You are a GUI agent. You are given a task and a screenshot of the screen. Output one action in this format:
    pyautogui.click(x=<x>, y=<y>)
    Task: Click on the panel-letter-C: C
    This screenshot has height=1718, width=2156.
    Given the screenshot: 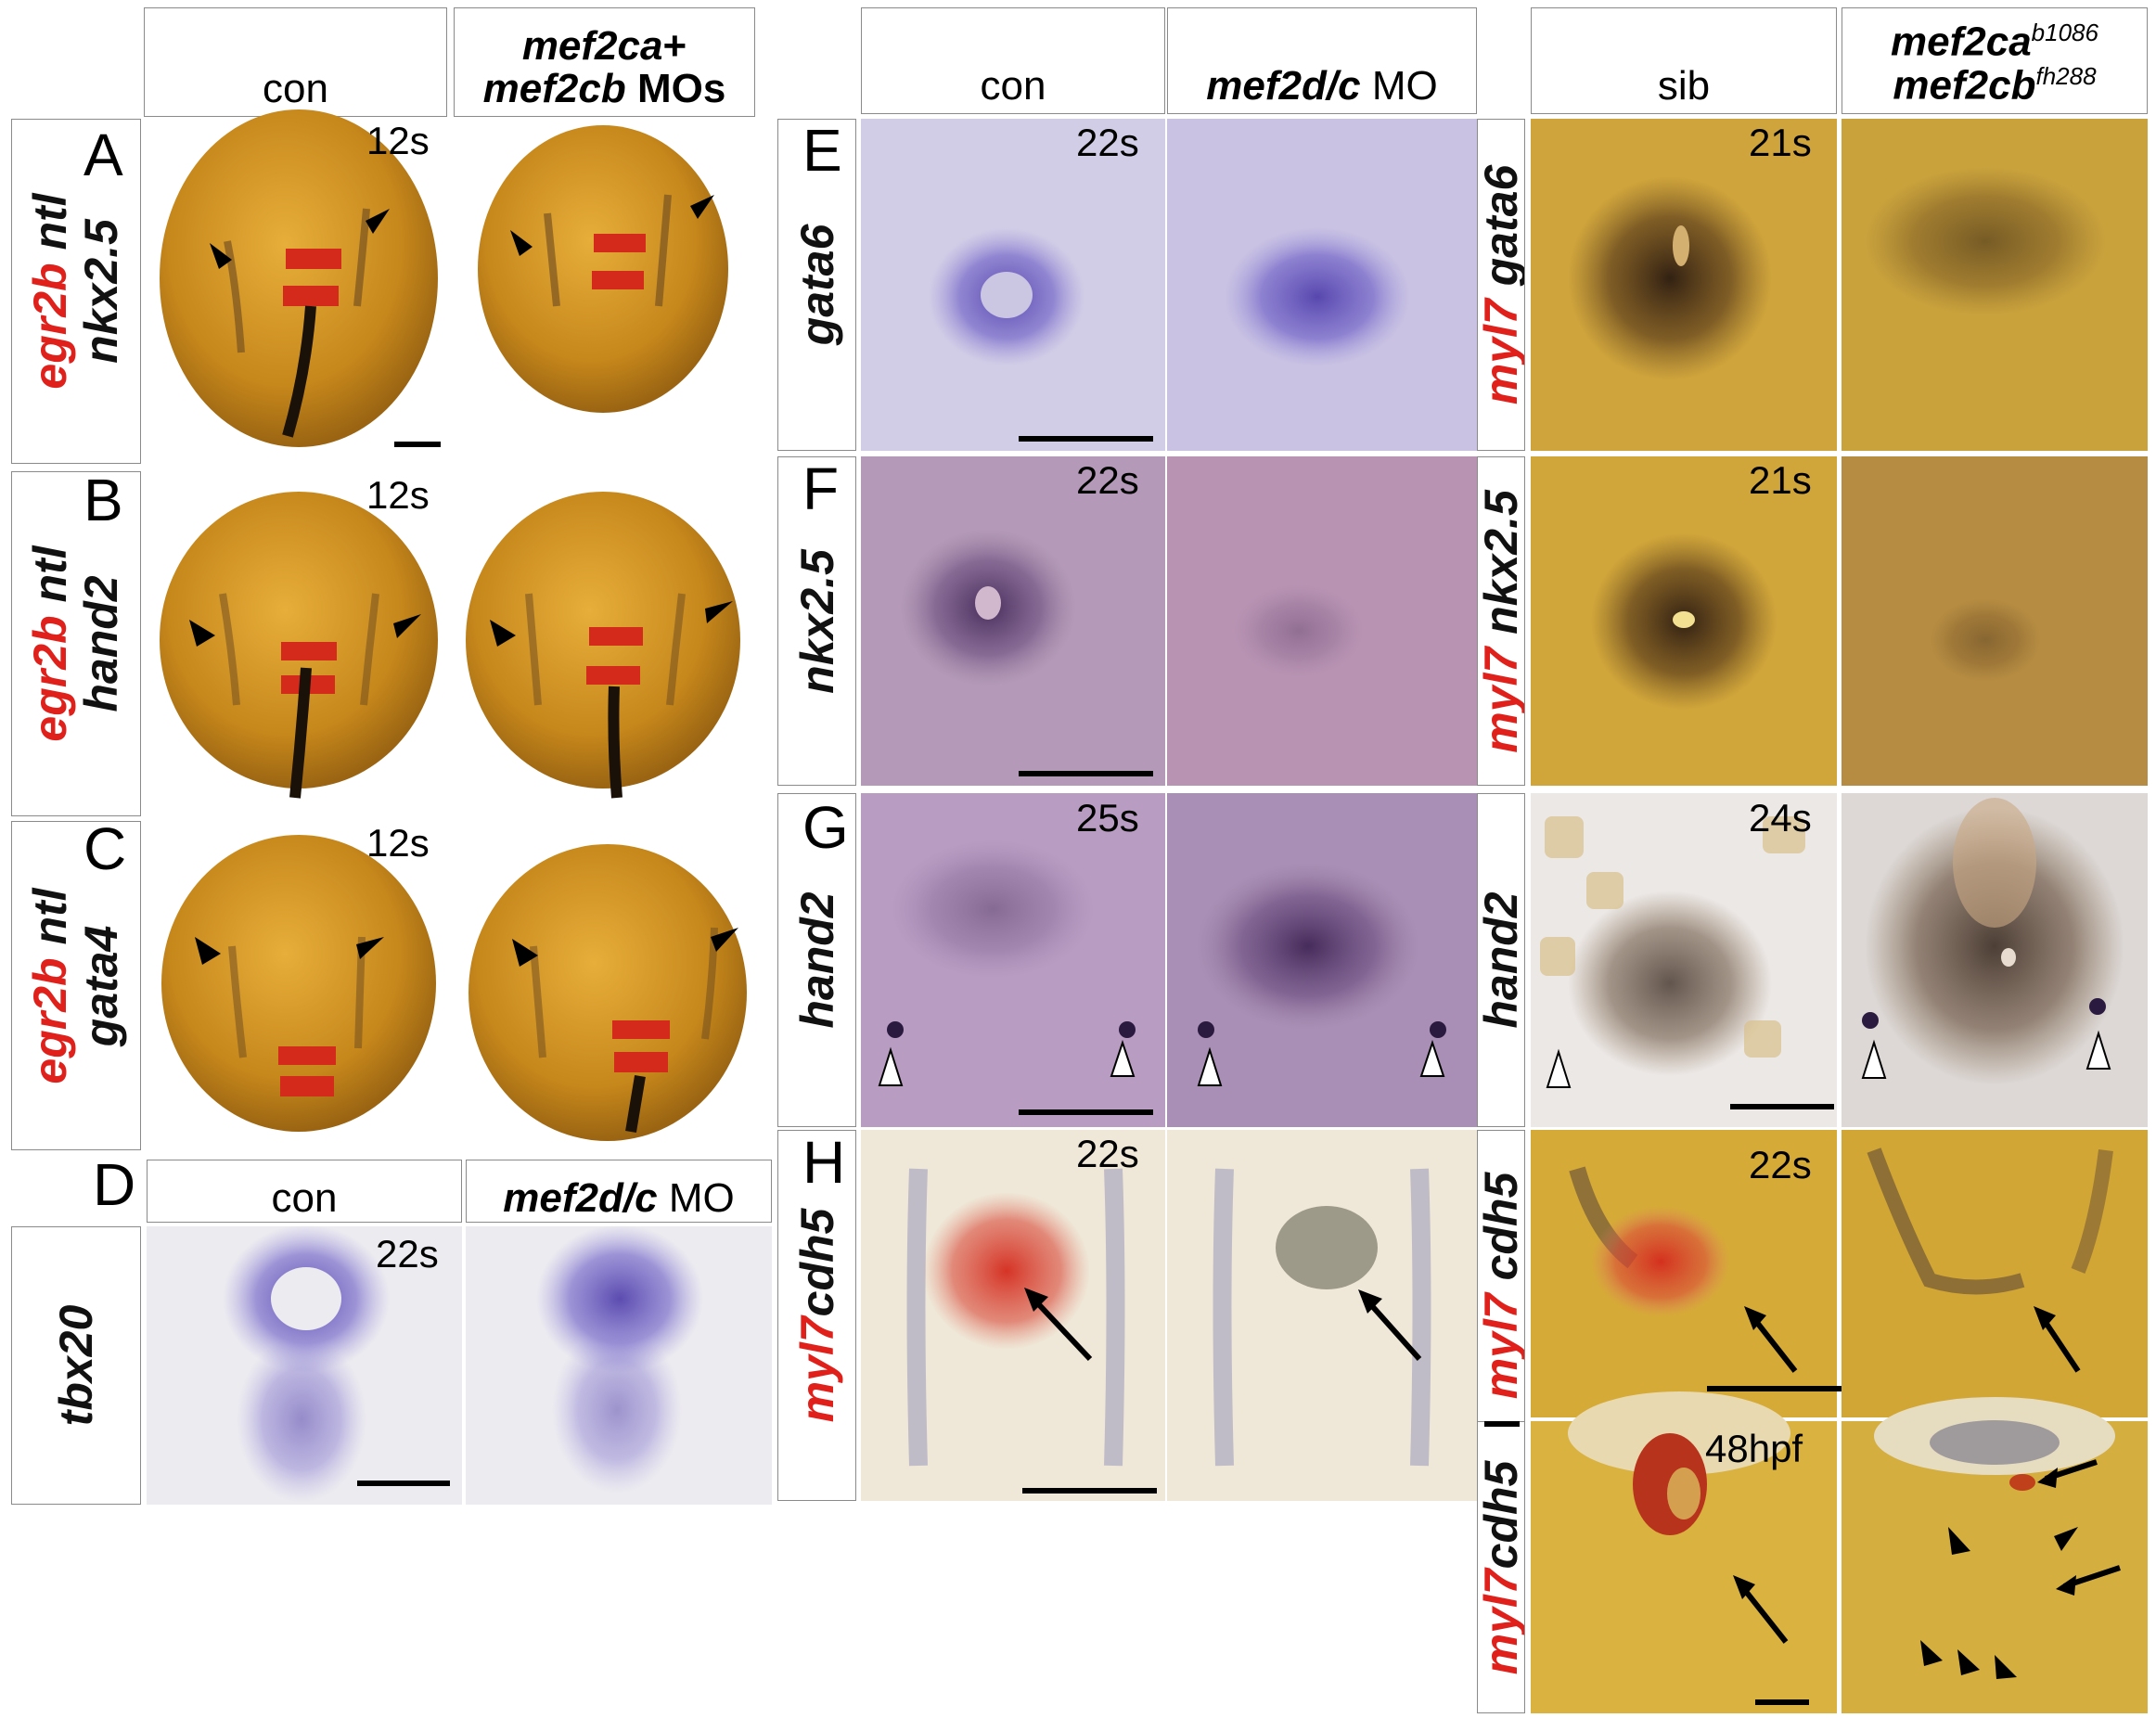 What is the action you would take?
    pyautogui.click(x=105, y=848)
    